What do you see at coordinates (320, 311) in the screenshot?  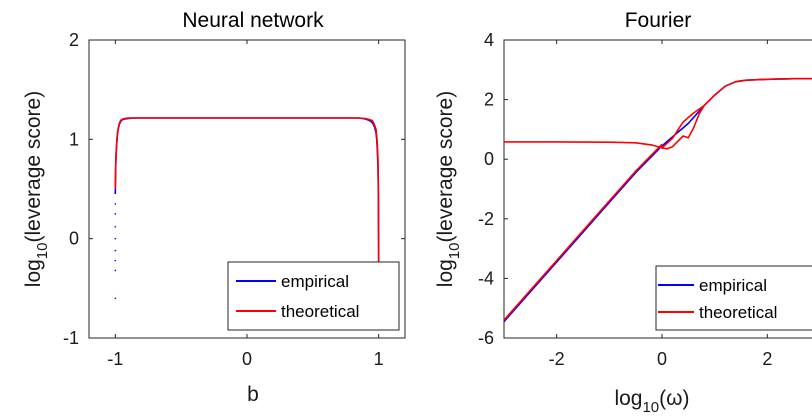 I see `legend-label-theoretical-left: theoretical` at bounding box center [320, 311].